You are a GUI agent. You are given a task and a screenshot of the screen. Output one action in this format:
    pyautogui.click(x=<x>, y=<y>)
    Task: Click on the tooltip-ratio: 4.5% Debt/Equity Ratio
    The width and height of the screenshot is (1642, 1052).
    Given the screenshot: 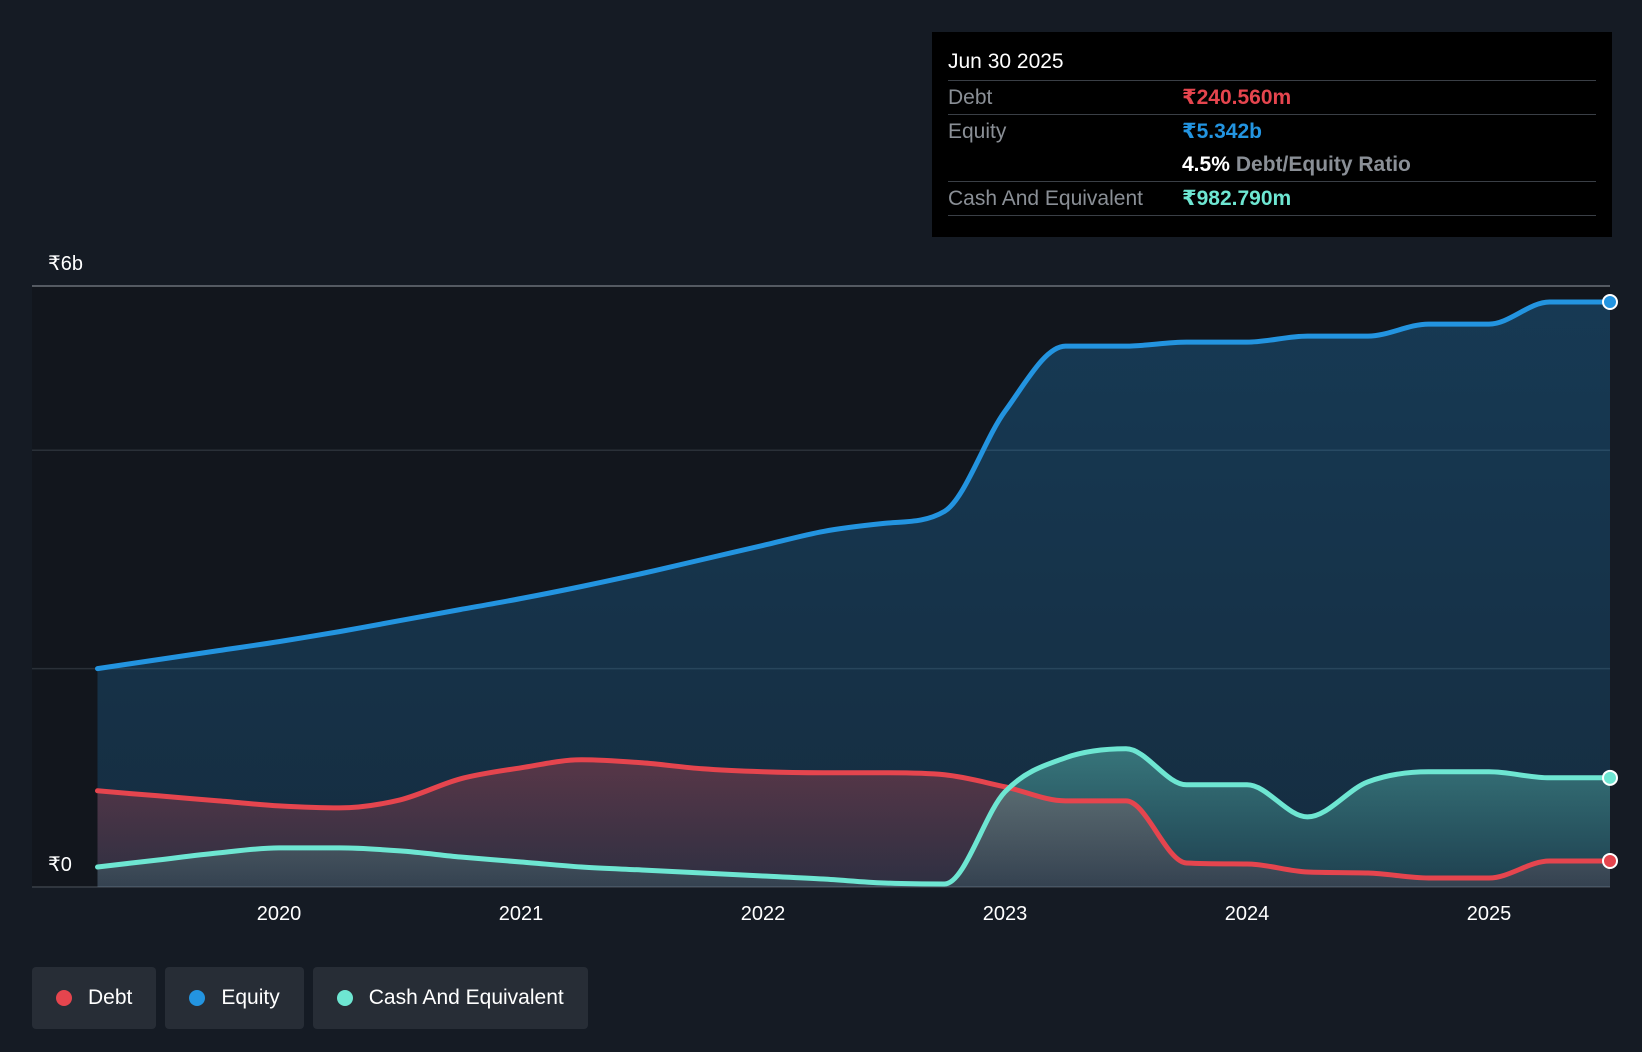 What is the action you would take?
    pyautogui.click(x=1296, y=164)
    